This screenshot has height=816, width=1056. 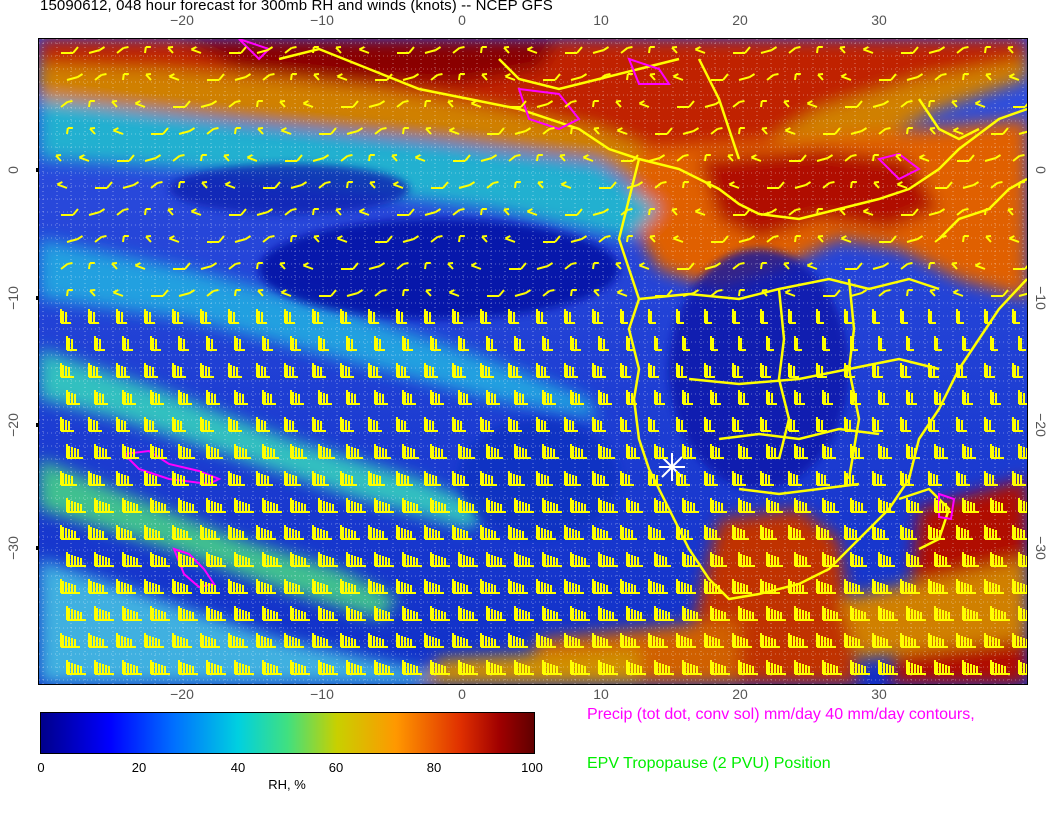 What do you see at coordinates (740, 20) in the screenshot?
I see `lon-tick-top: 20` at bounding box center [740, 20].